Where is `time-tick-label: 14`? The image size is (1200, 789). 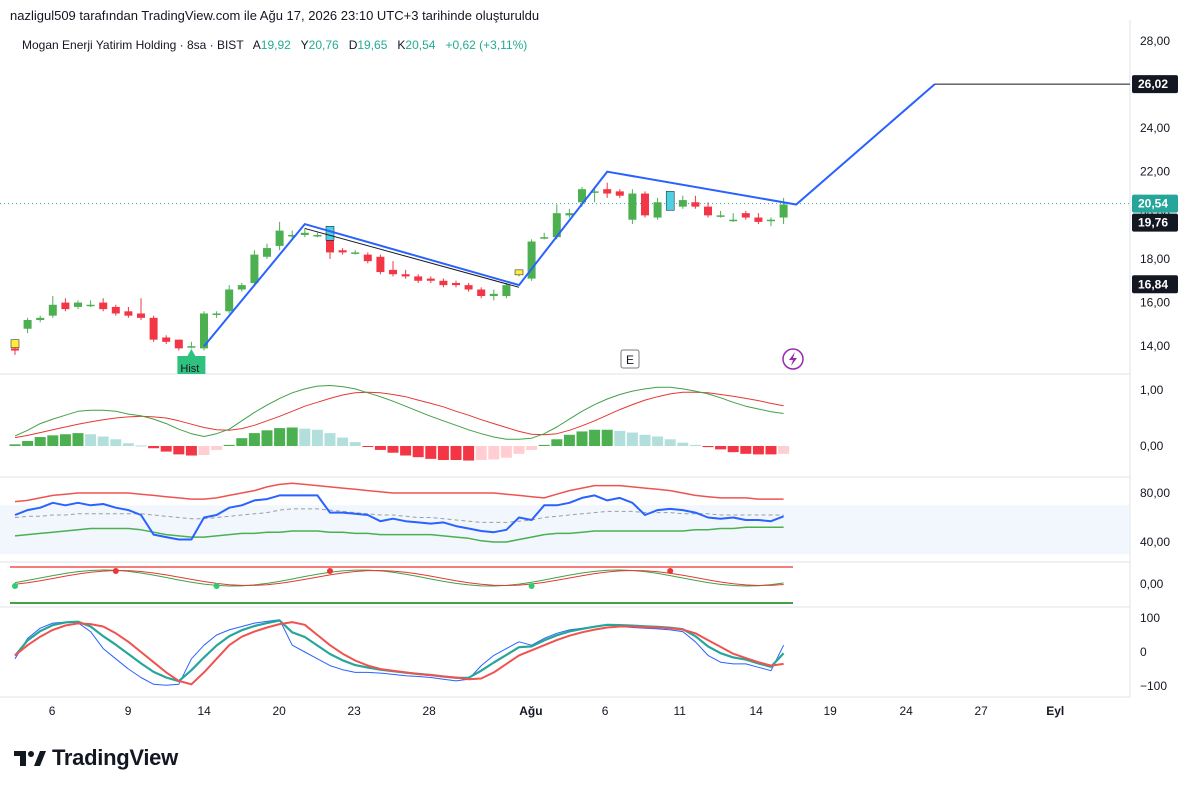
time-tick-label: 14 is located at coordinates (205, 711).